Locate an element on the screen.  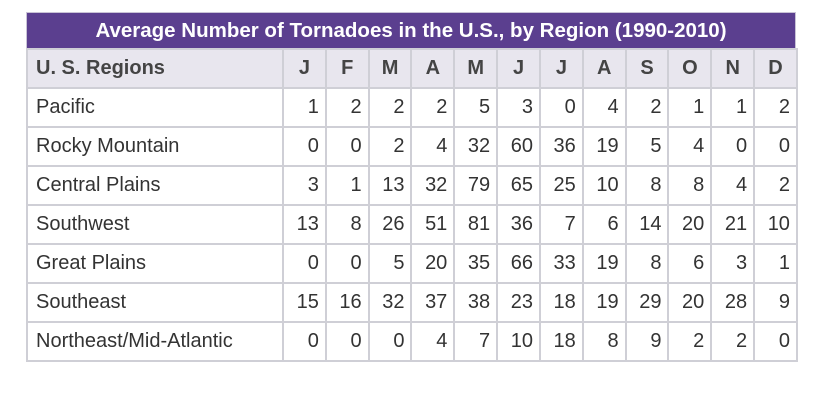
table-row: Great Plains 0 0 5 20 35 66 33 19 8 6 3 1 is located at coordinates (412, 263).